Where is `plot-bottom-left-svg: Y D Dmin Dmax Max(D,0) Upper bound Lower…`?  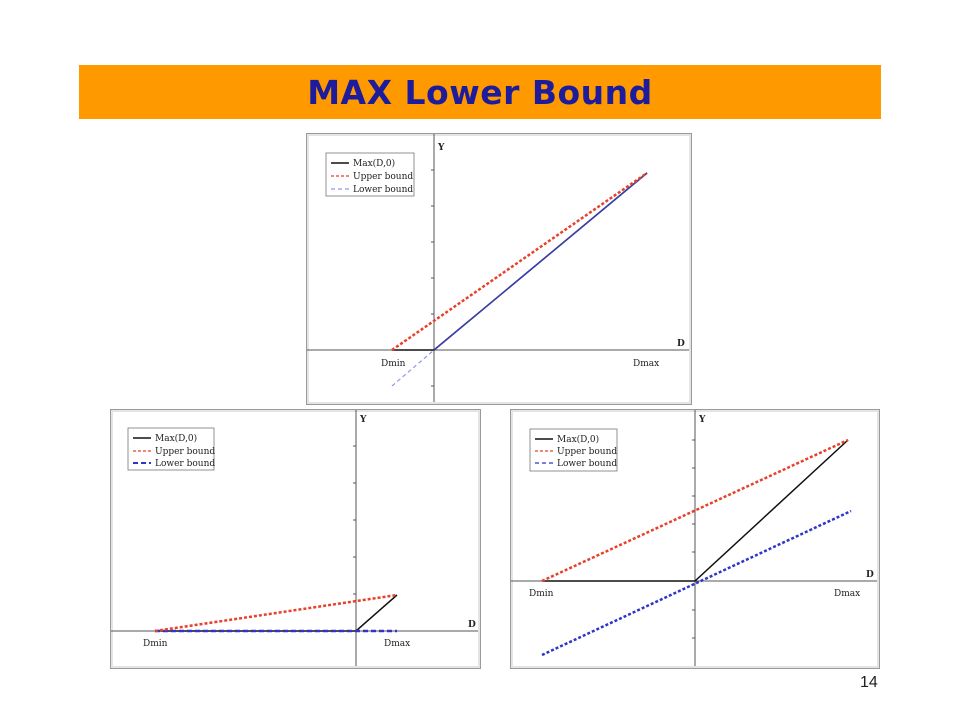
plot-bottom-left-svg: Y D Dmin Dmax Max(D,0) Upper bound Lower… is located at coordinates (294, 538).